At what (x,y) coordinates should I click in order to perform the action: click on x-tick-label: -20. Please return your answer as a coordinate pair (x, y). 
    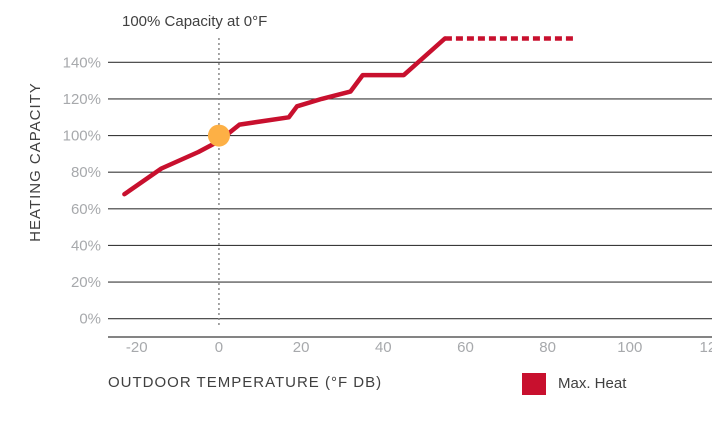
    Looking at the image, I should click on (137, 347).